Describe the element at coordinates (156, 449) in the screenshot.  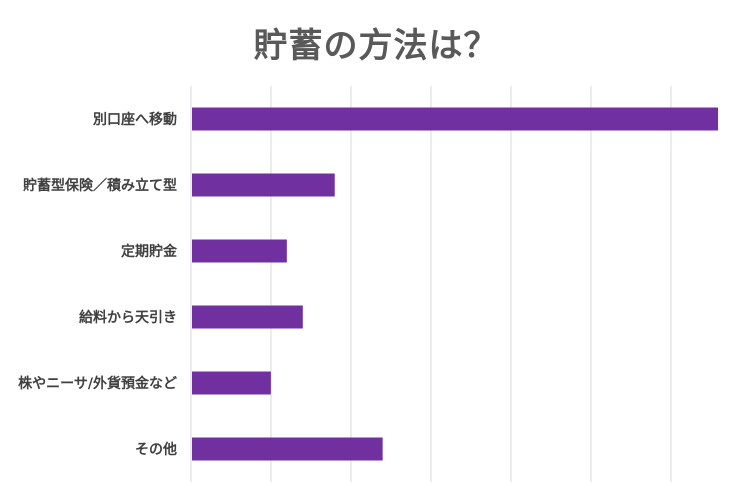
I see `category-label: その他` at that location.